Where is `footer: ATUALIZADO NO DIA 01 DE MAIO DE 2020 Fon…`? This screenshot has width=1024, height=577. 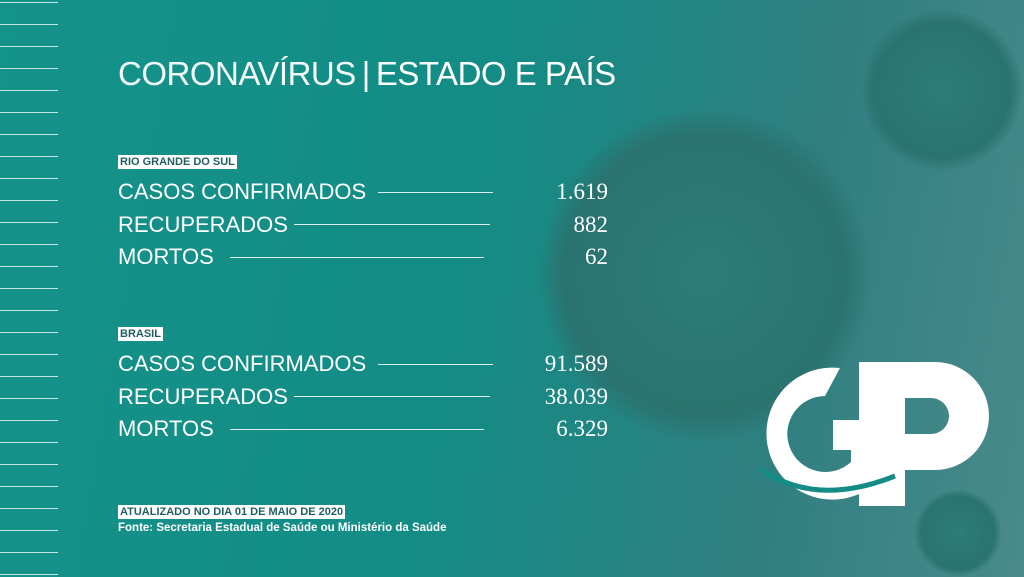 footer: ATUALIZADO NO DIA 01 DE MAIO DE 2020 Fon… is located at coordinates (282, 518).